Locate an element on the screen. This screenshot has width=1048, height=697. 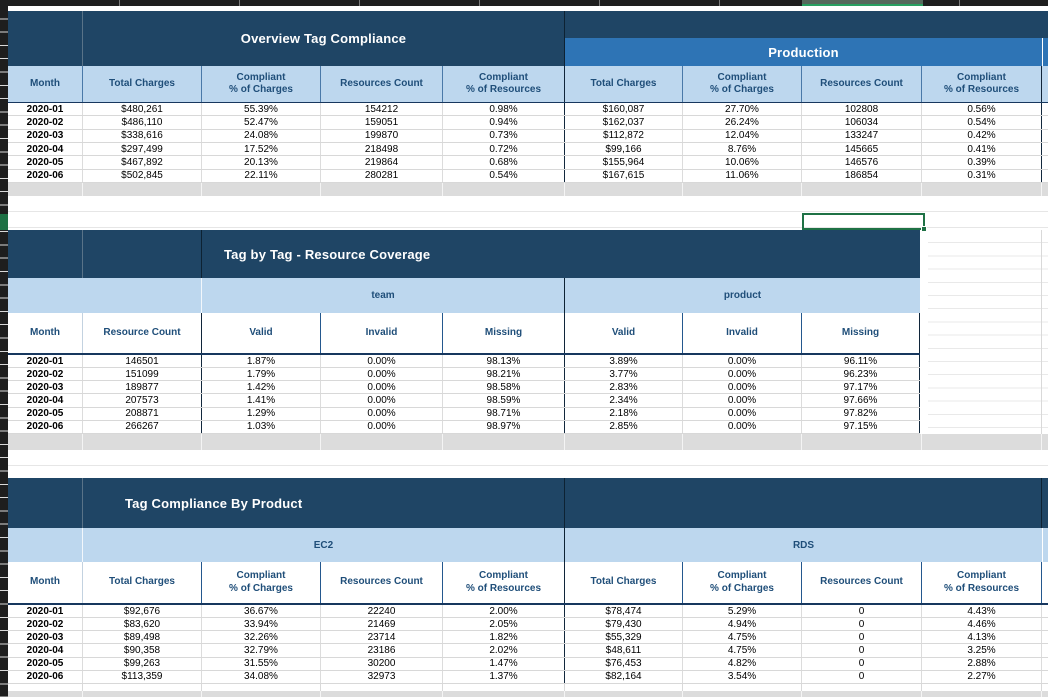
table-cell: 0.94% is located at coordinates (504, 122).